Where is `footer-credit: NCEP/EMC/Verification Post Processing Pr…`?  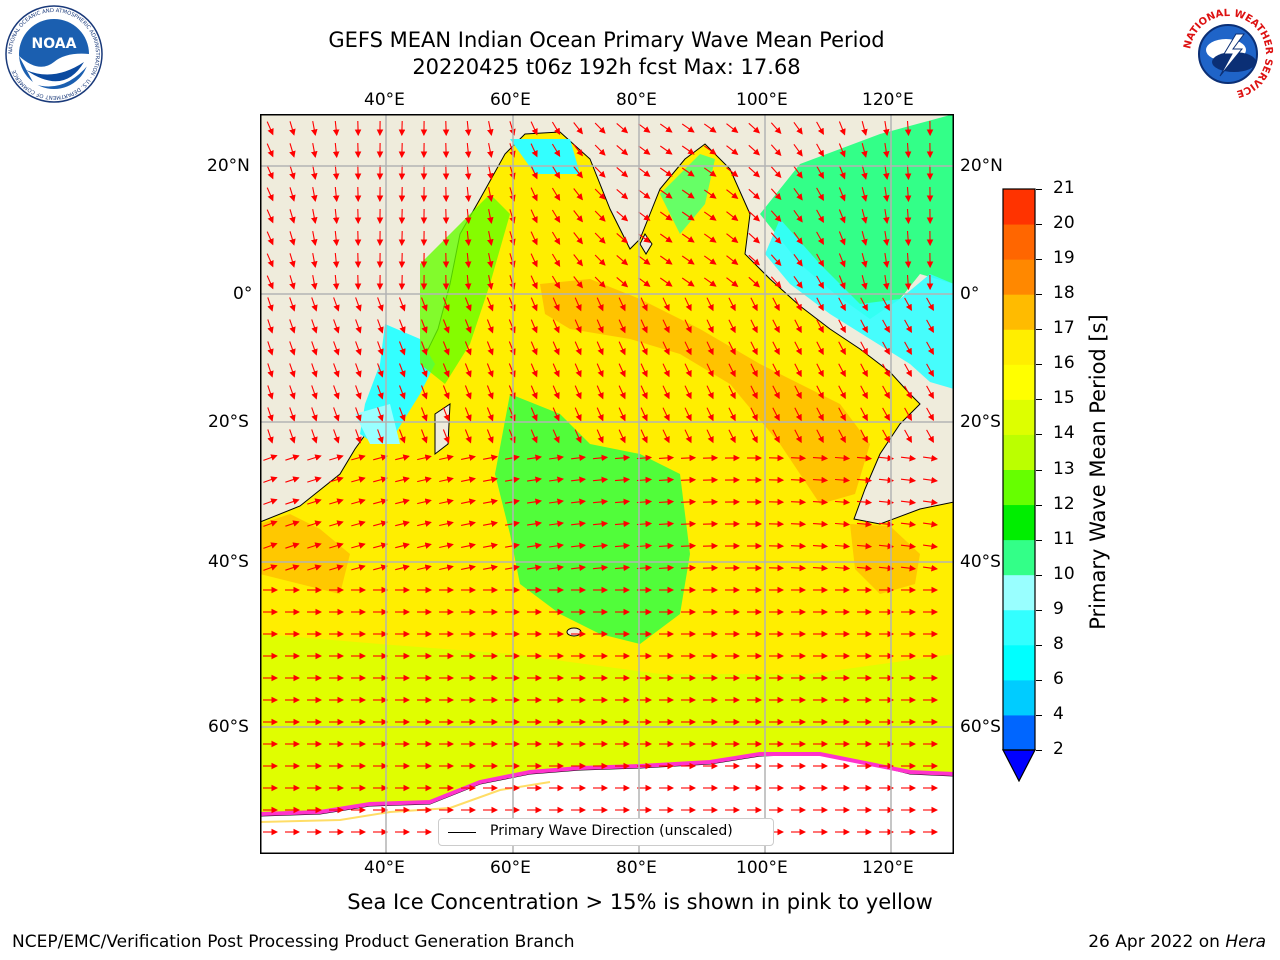 footer-credit: NCEP/EMC/Verification Post Processing Pr… is located at coordinates (293, 942).